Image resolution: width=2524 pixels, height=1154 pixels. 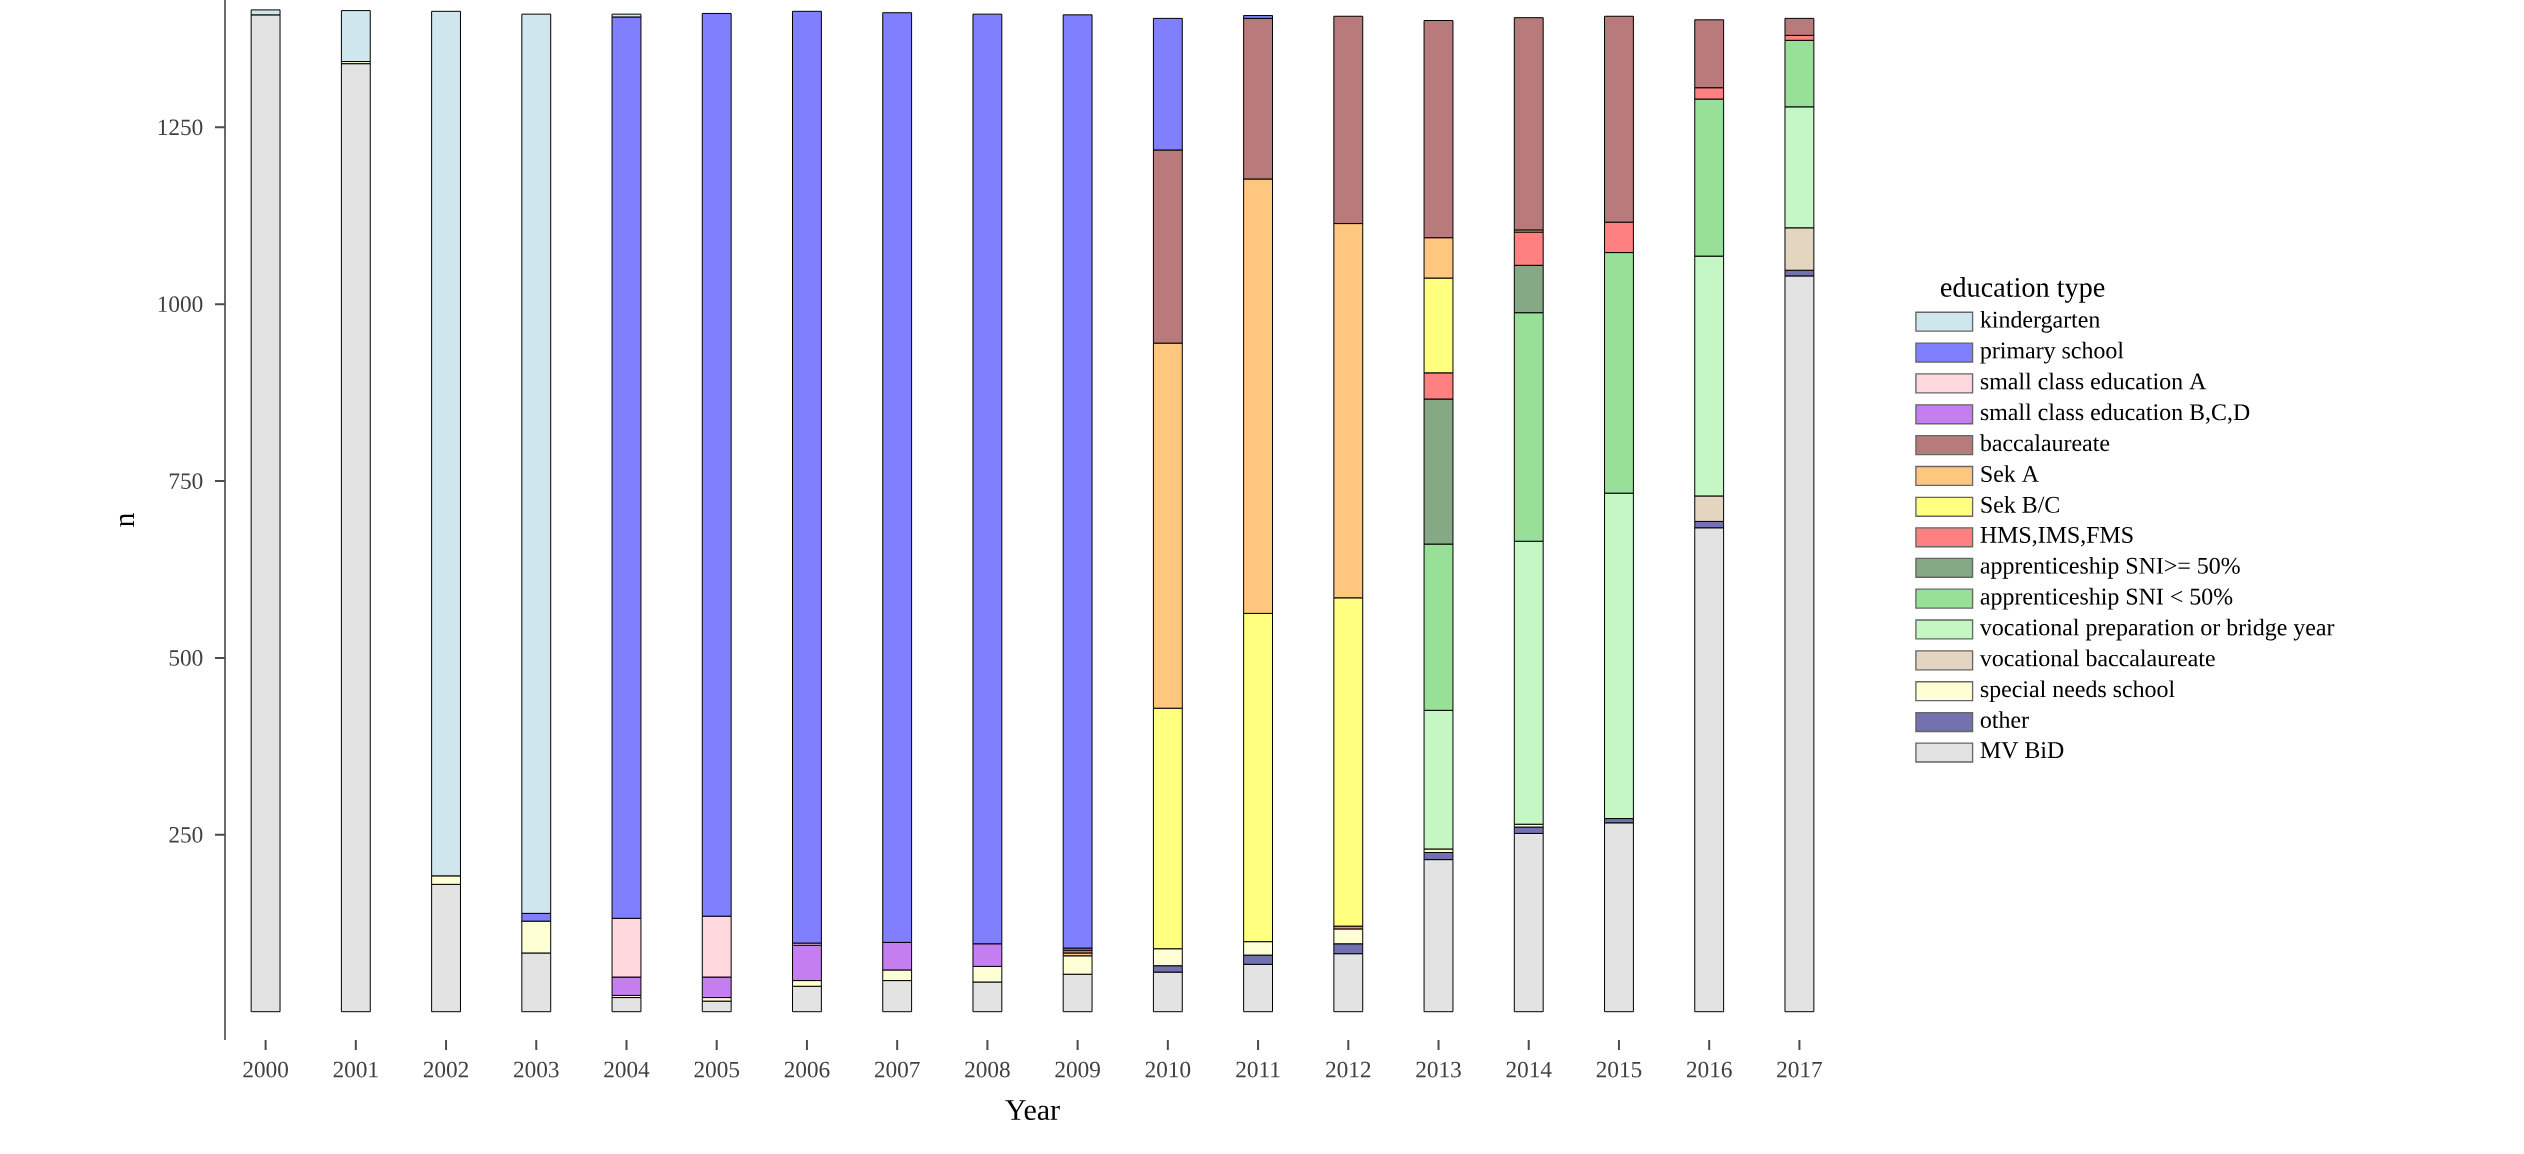 What do you see at coordinates (265, 1069) in the screenshot?
I see `x-tick-label: 2000` at bounding box center [265, 1069].